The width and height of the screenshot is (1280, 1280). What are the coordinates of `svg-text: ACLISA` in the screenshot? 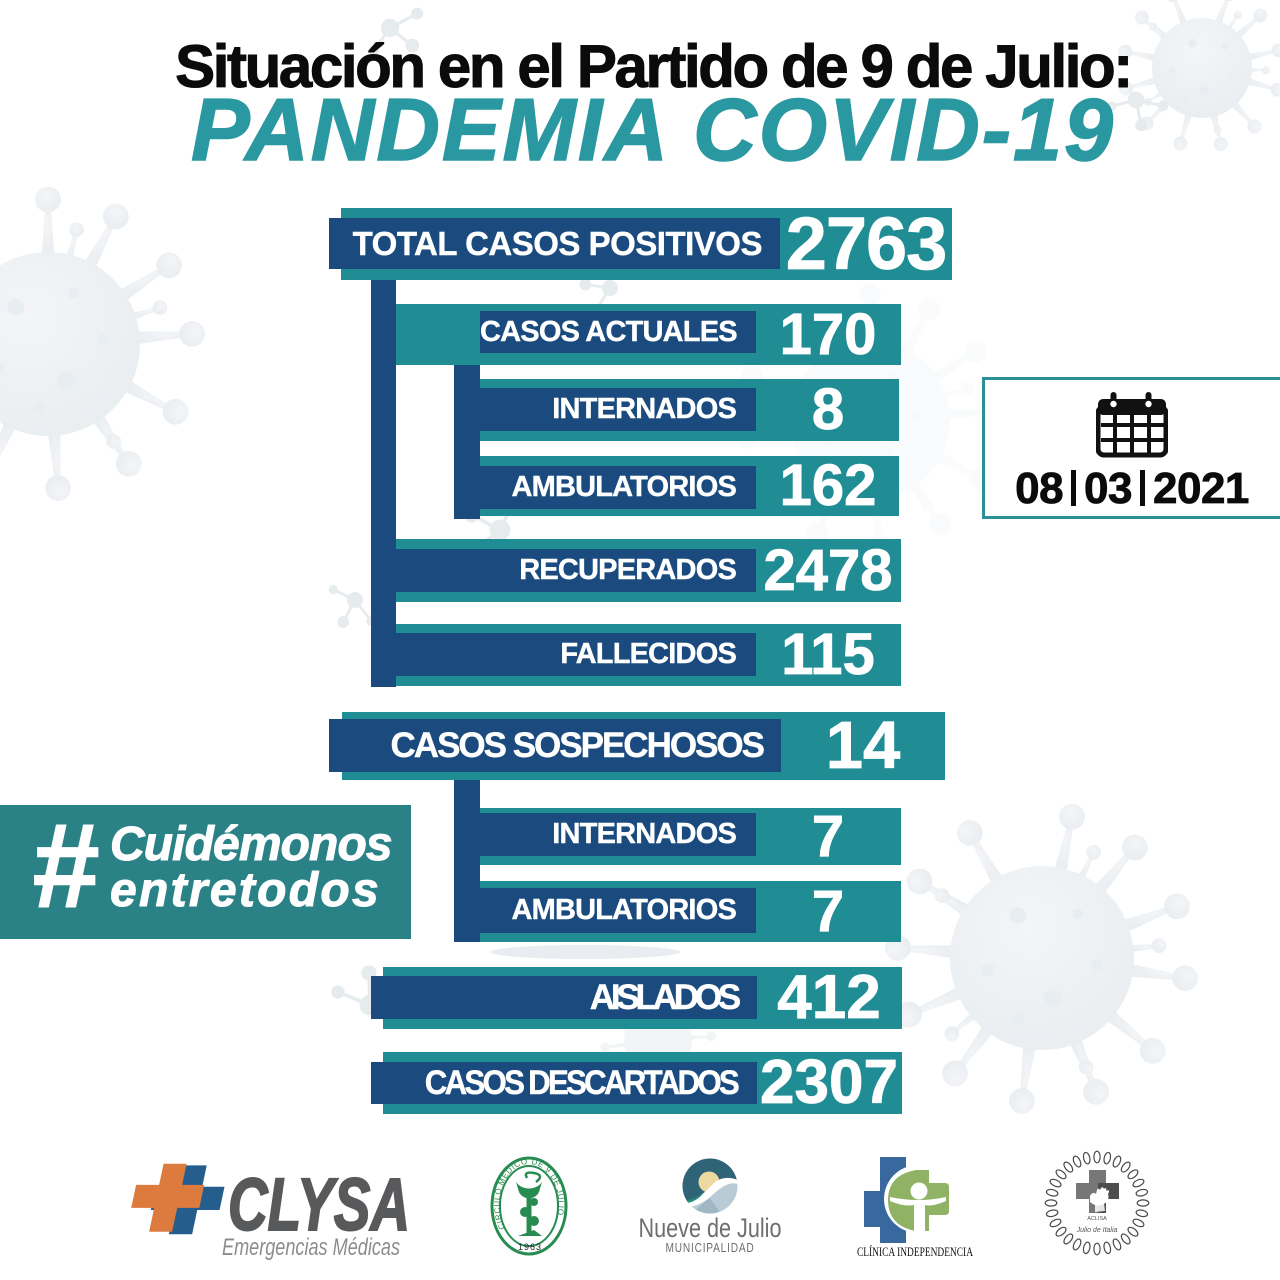 It's located at (1097, 1219).